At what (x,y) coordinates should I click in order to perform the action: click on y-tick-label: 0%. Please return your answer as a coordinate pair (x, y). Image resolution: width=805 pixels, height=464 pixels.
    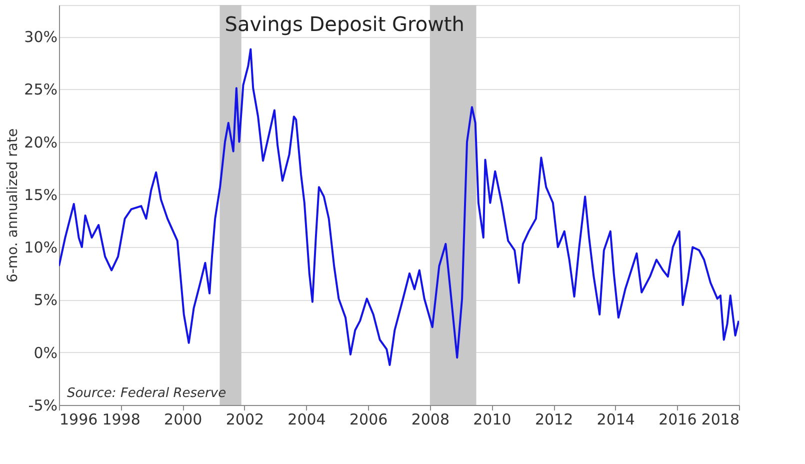
    Looking at the image, I should click on (46, 353).